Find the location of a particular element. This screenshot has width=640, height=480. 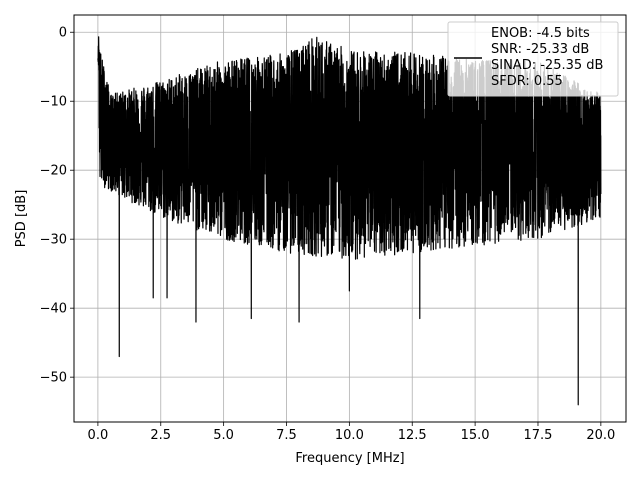

x-tick-label: 12.5 is located at coordinates (412, 435).